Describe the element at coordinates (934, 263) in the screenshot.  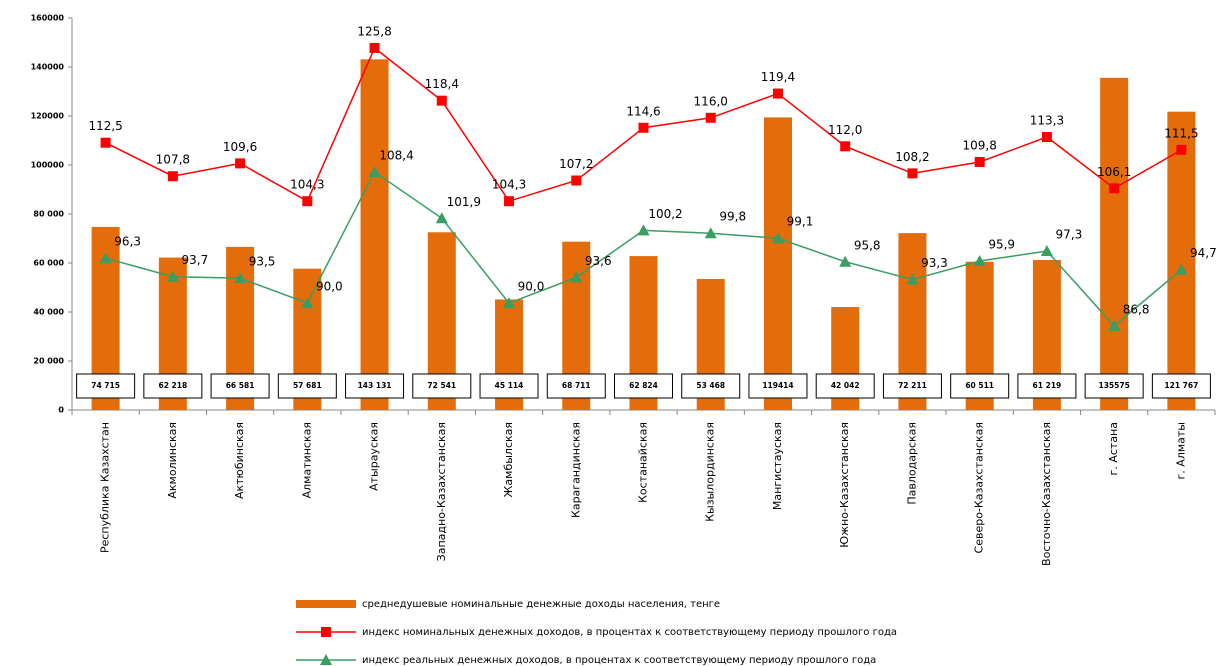
I see `data-label: 93,3` at that location.